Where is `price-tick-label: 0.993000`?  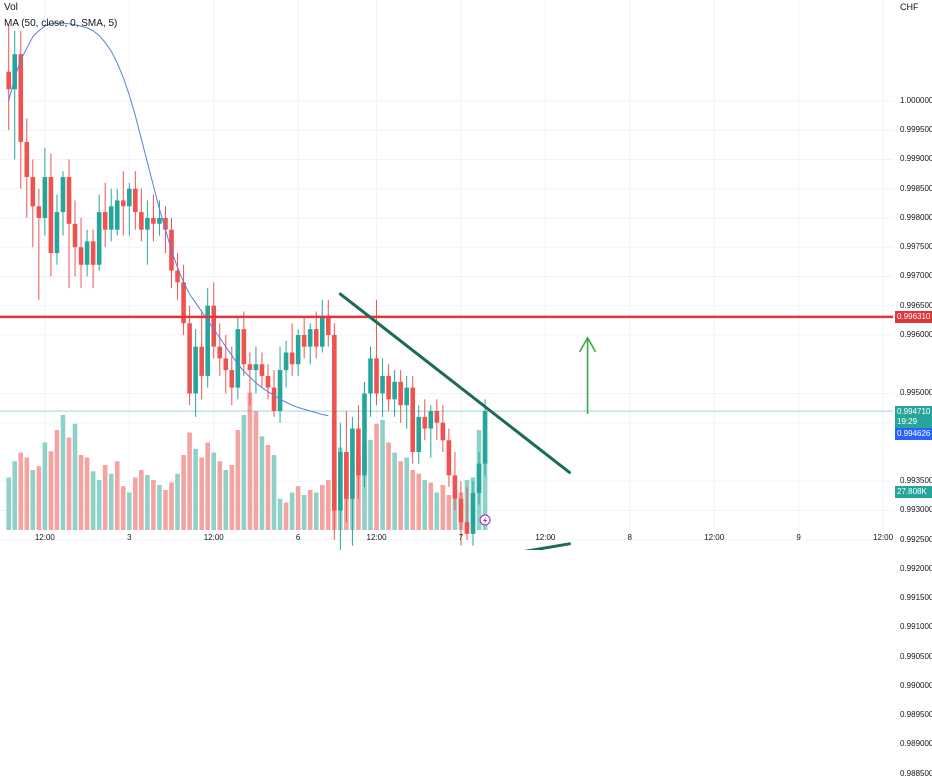
price-tick-label: 0.993000 is located at coordinates (916, 510).